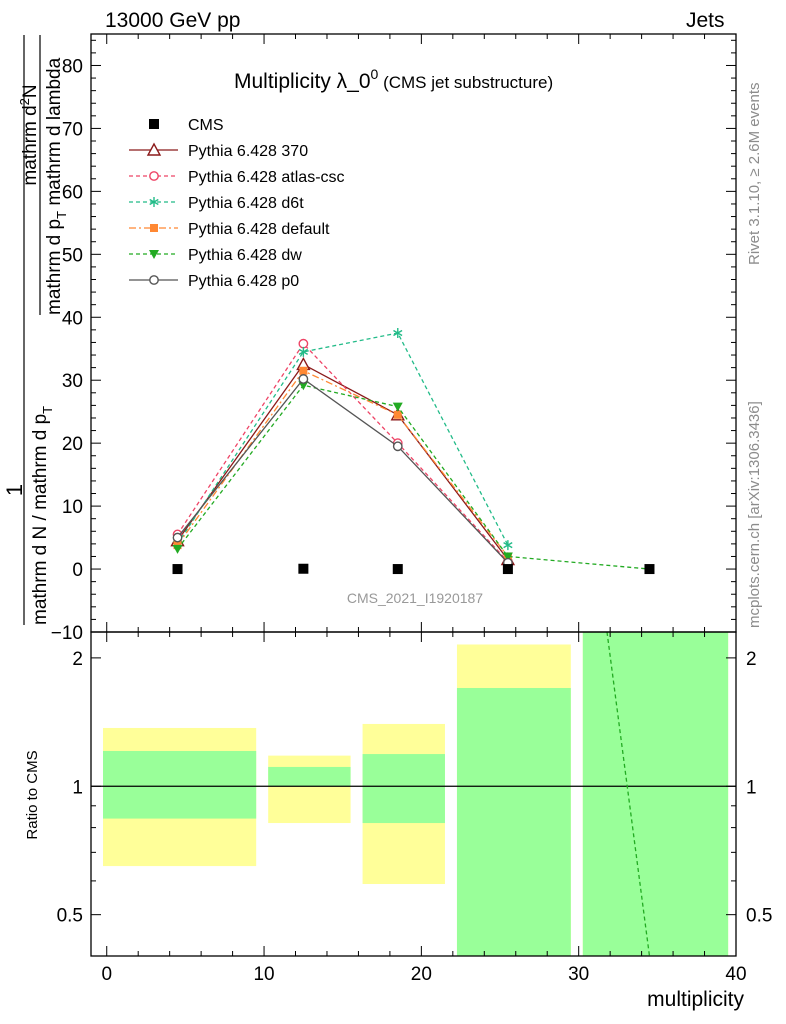  Describe the element at coordinates (266, 177) in the screenshot. I see `legend-label-2: Pythia 6.428 atlas-csc` at that location.